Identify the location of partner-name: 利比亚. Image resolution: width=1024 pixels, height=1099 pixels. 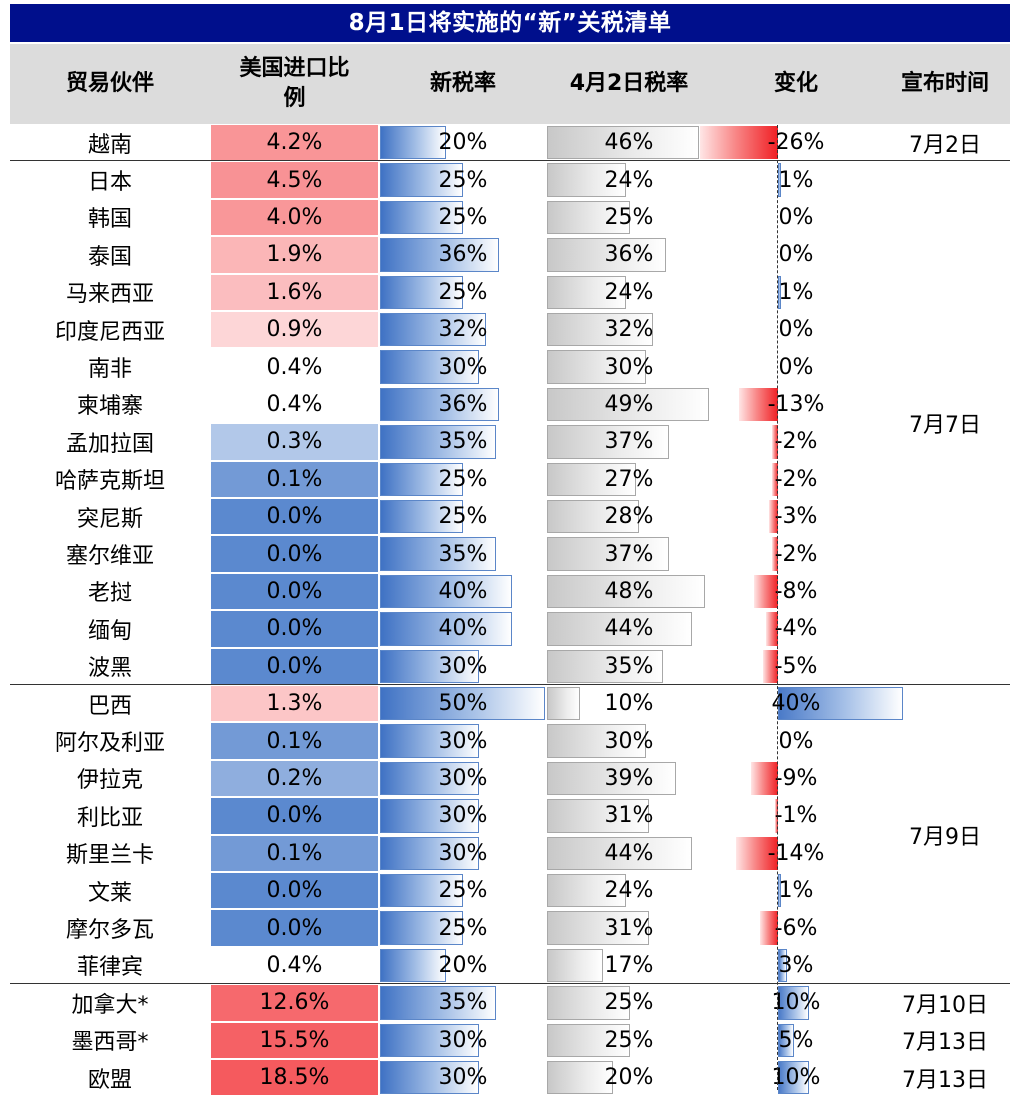
(109, 818).